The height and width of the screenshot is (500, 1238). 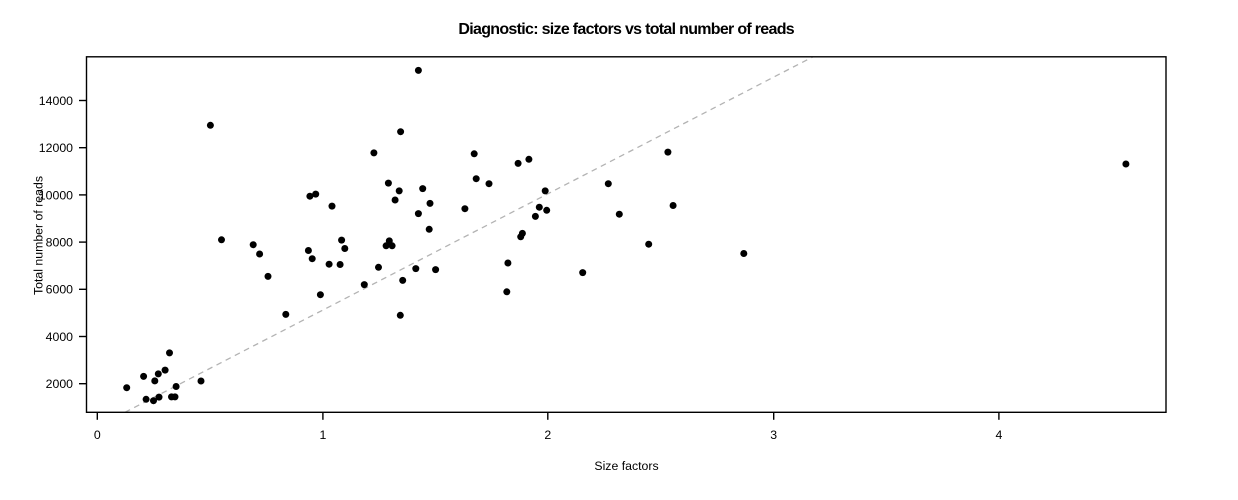 I want to click on svg-text: 12000, so click(x=56, y=148).